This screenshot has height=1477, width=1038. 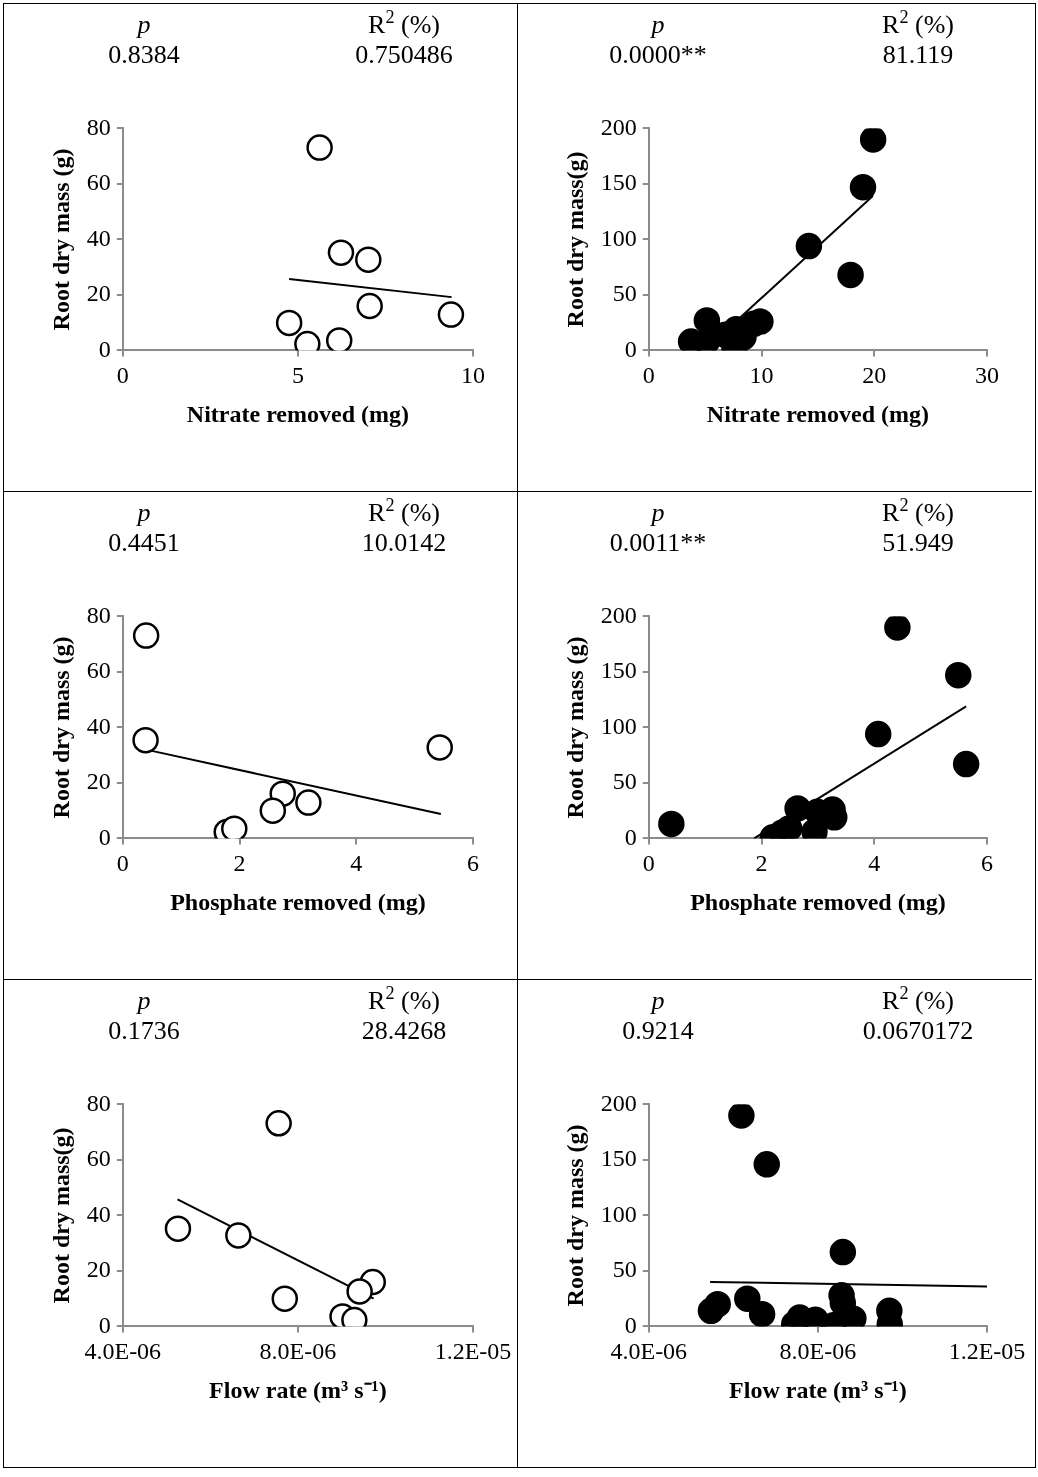 What do you see at coordinates (144, 55) in the screenshot?
I see `text: 0.8384` at bounding box center [144, 55].